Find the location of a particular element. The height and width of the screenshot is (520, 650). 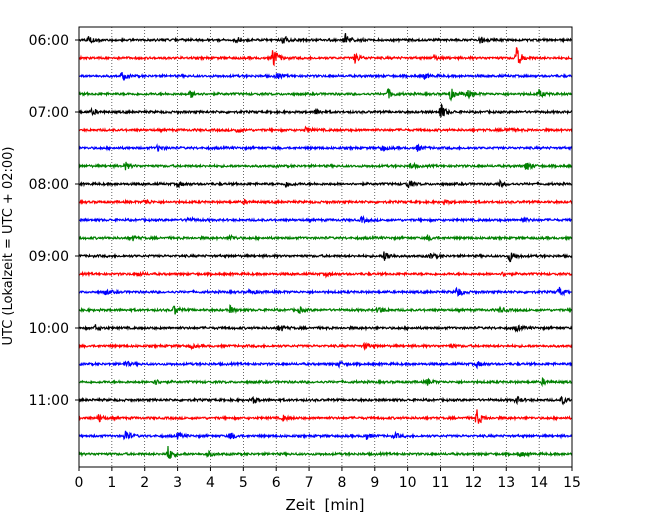

x-tick-label: 12 is located at coordinates (473, 483).